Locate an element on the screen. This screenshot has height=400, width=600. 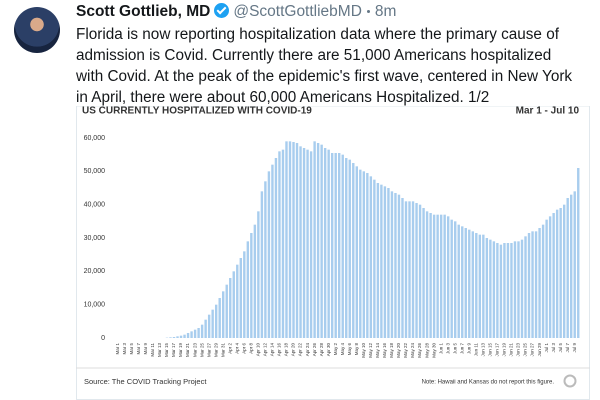
y-tick-label: 50,000 is located at coordinates (95, 171).